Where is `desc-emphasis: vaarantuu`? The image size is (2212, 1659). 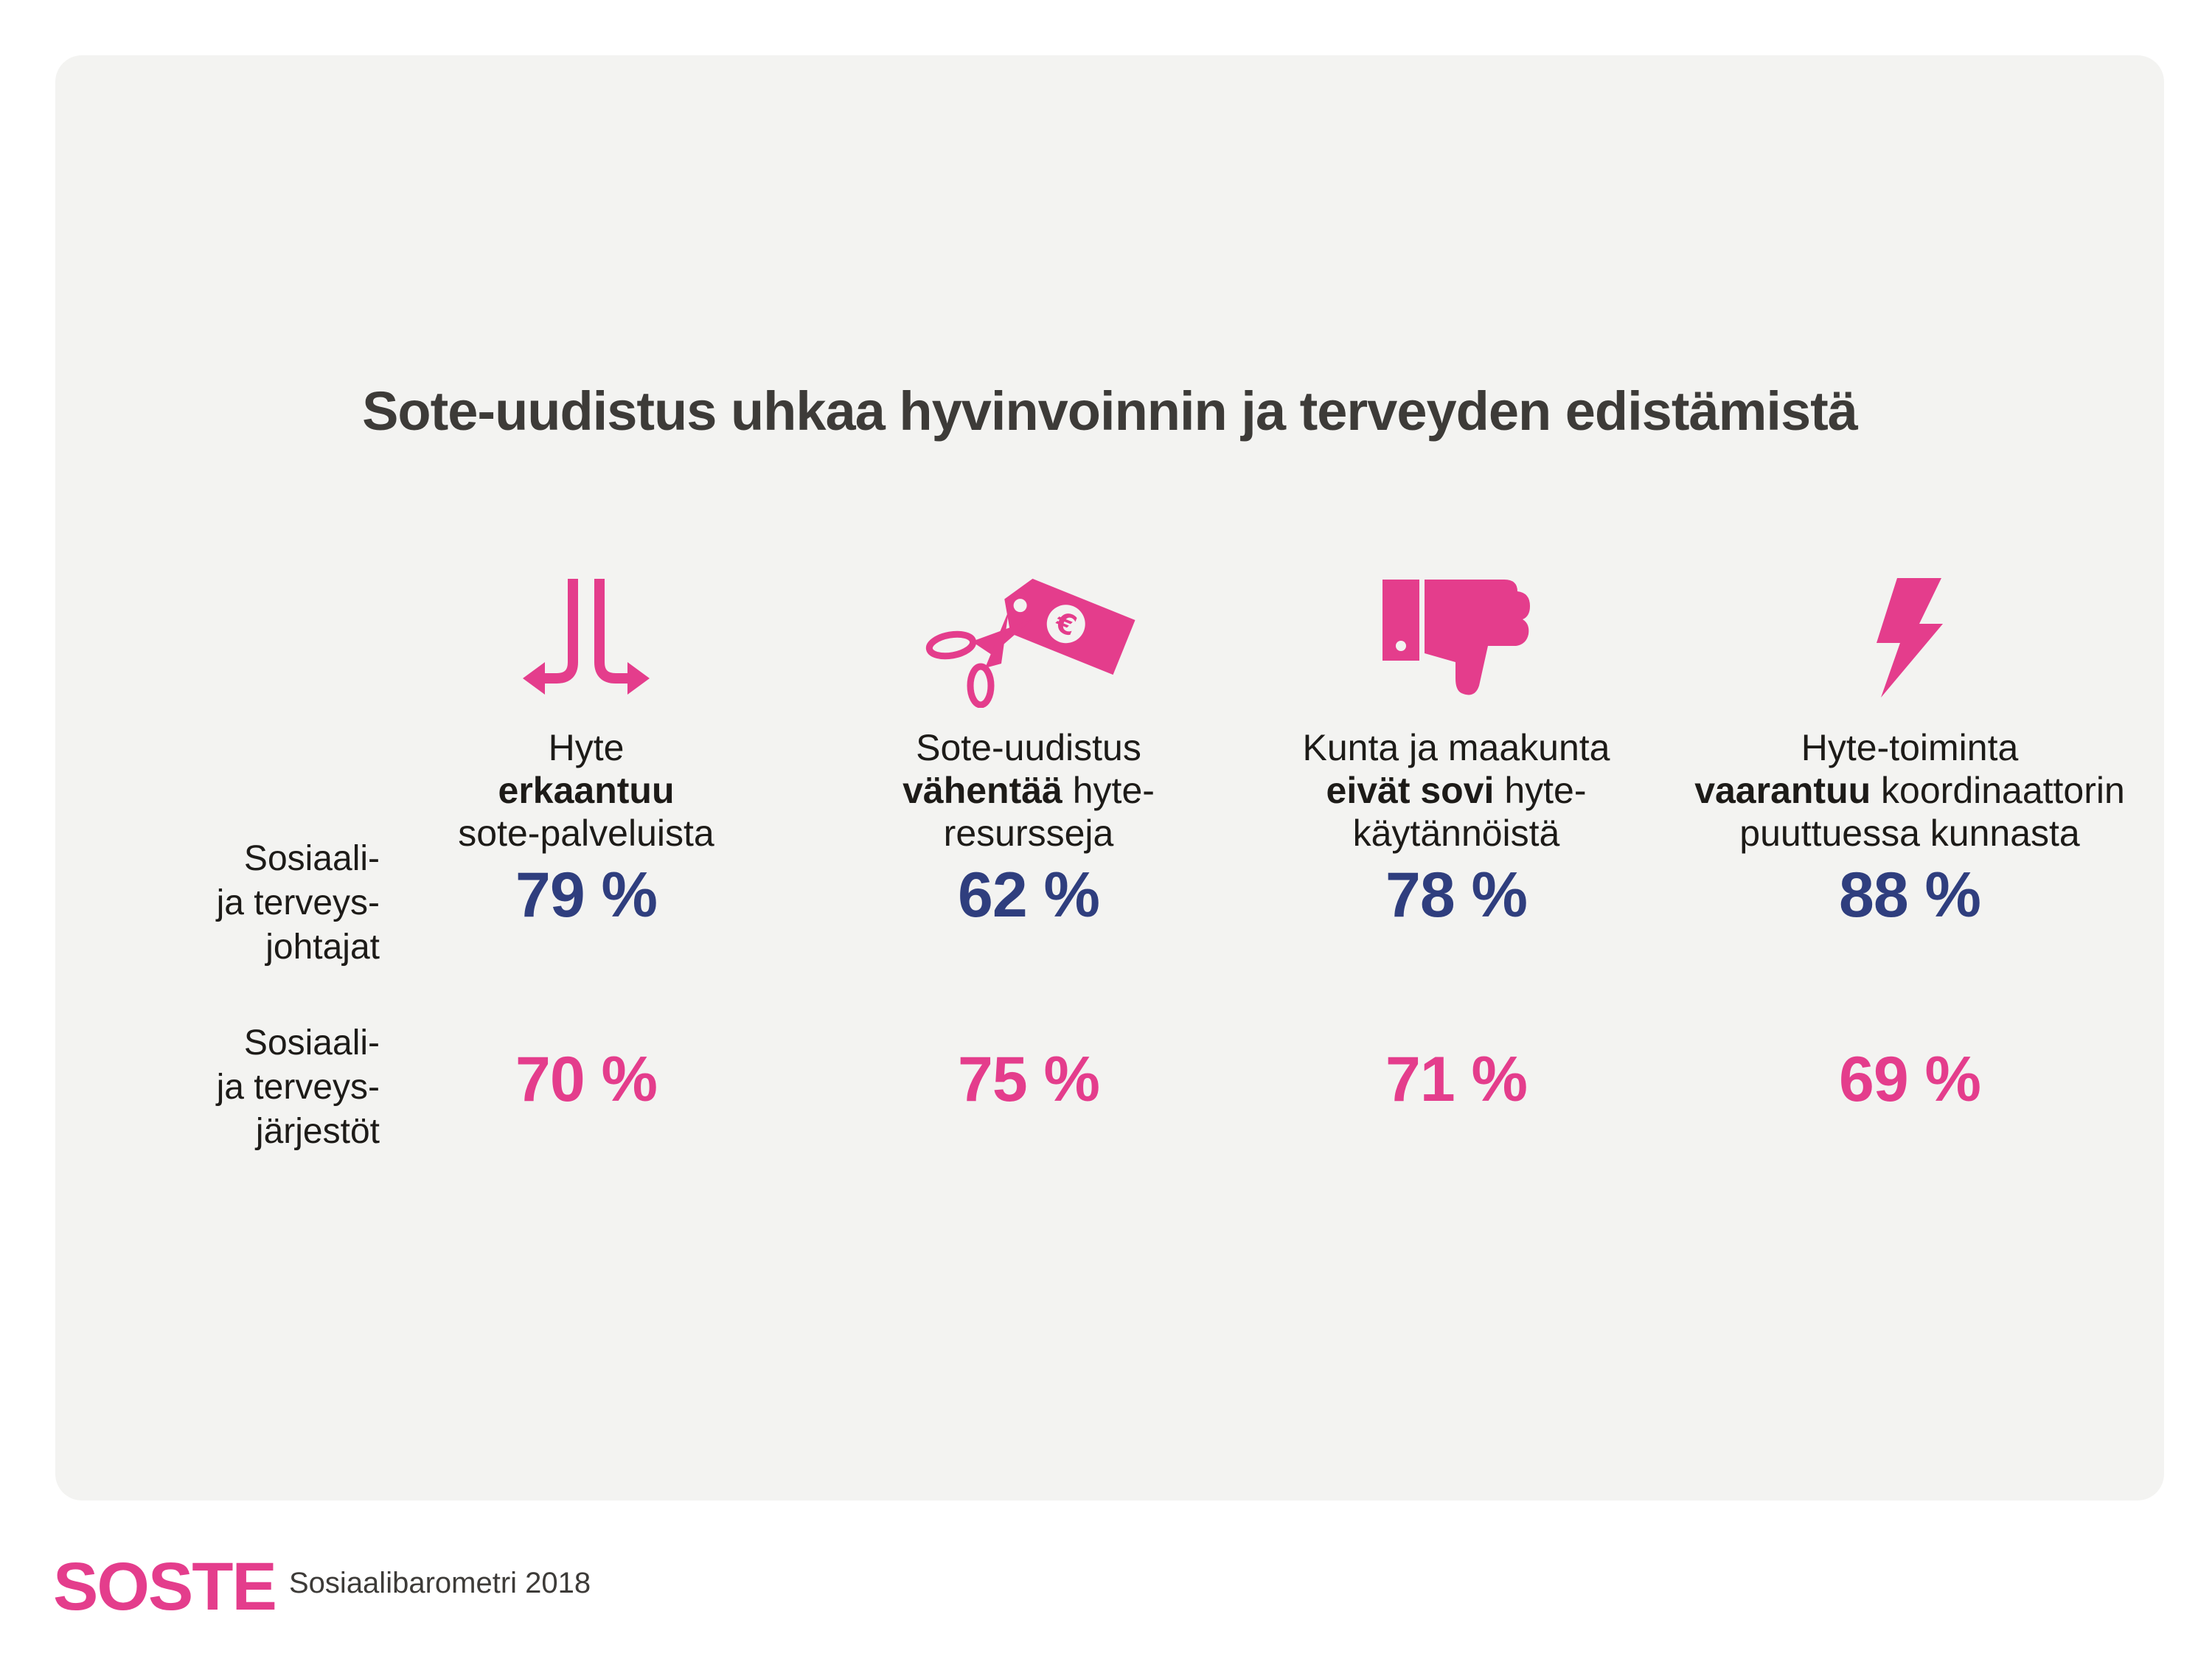 desc-emphasis: vaarantuu is located at coordinates (1782, 790).